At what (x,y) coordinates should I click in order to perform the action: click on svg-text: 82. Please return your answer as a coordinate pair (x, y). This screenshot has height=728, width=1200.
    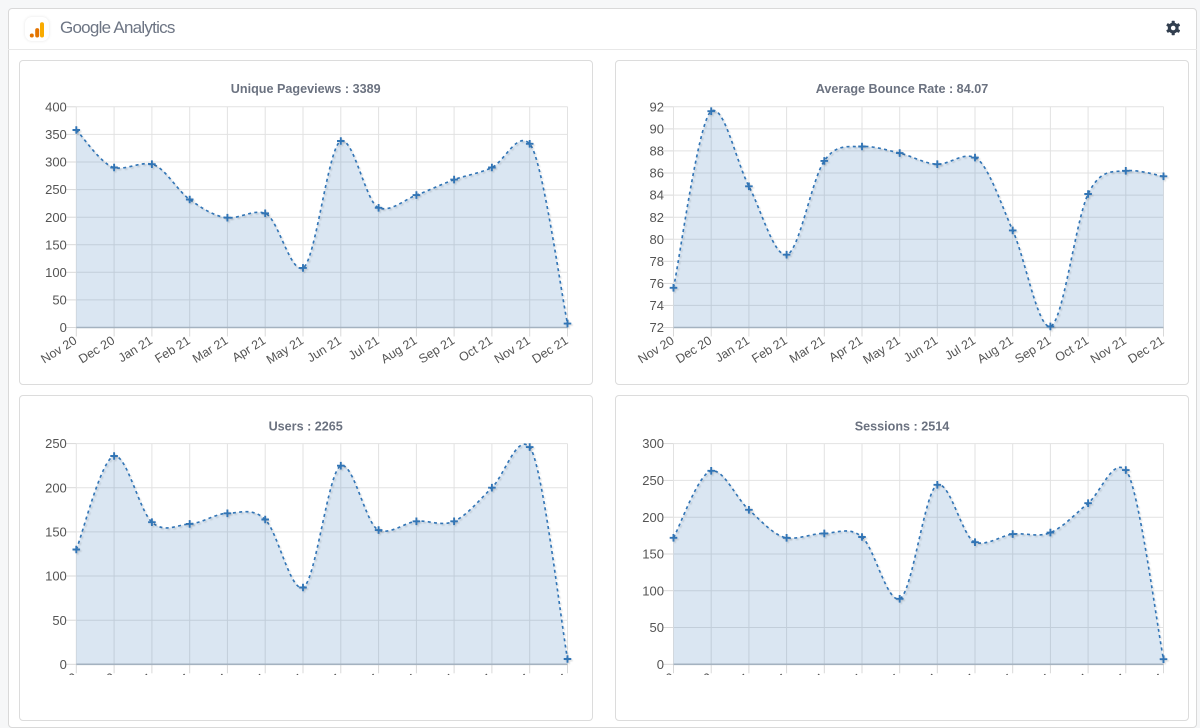
    Looking at the image, I should click on (657, 217).